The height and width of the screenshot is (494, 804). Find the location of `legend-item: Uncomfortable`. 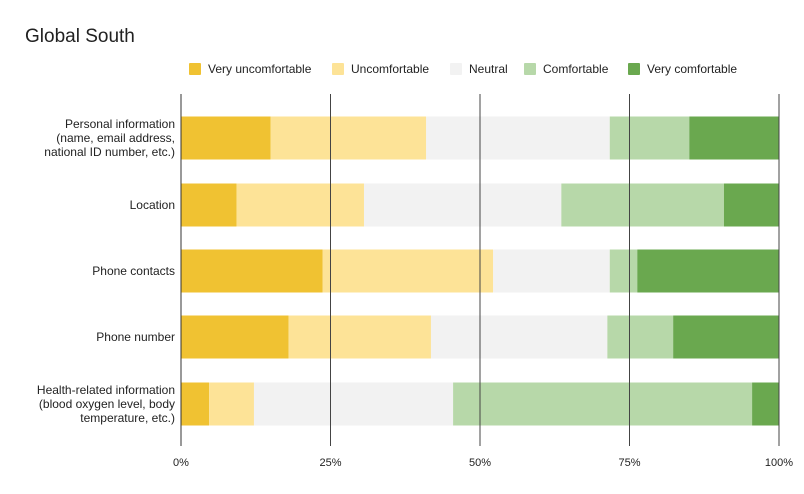

legend-item: Uncomfortable is located at coordinates (380, 69).